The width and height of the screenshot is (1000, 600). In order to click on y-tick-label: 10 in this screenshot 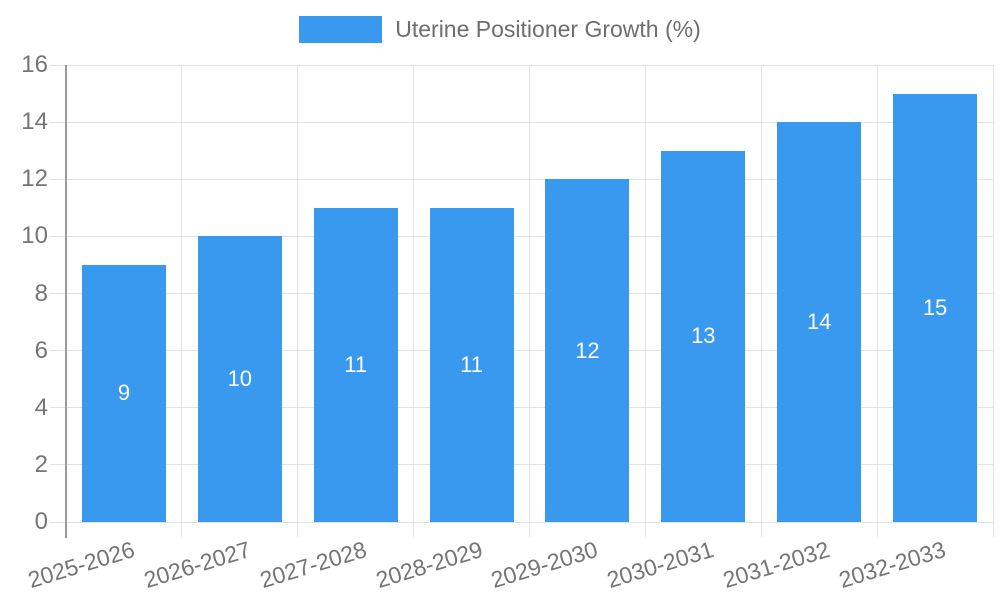, I will do `click(34, 236)`.